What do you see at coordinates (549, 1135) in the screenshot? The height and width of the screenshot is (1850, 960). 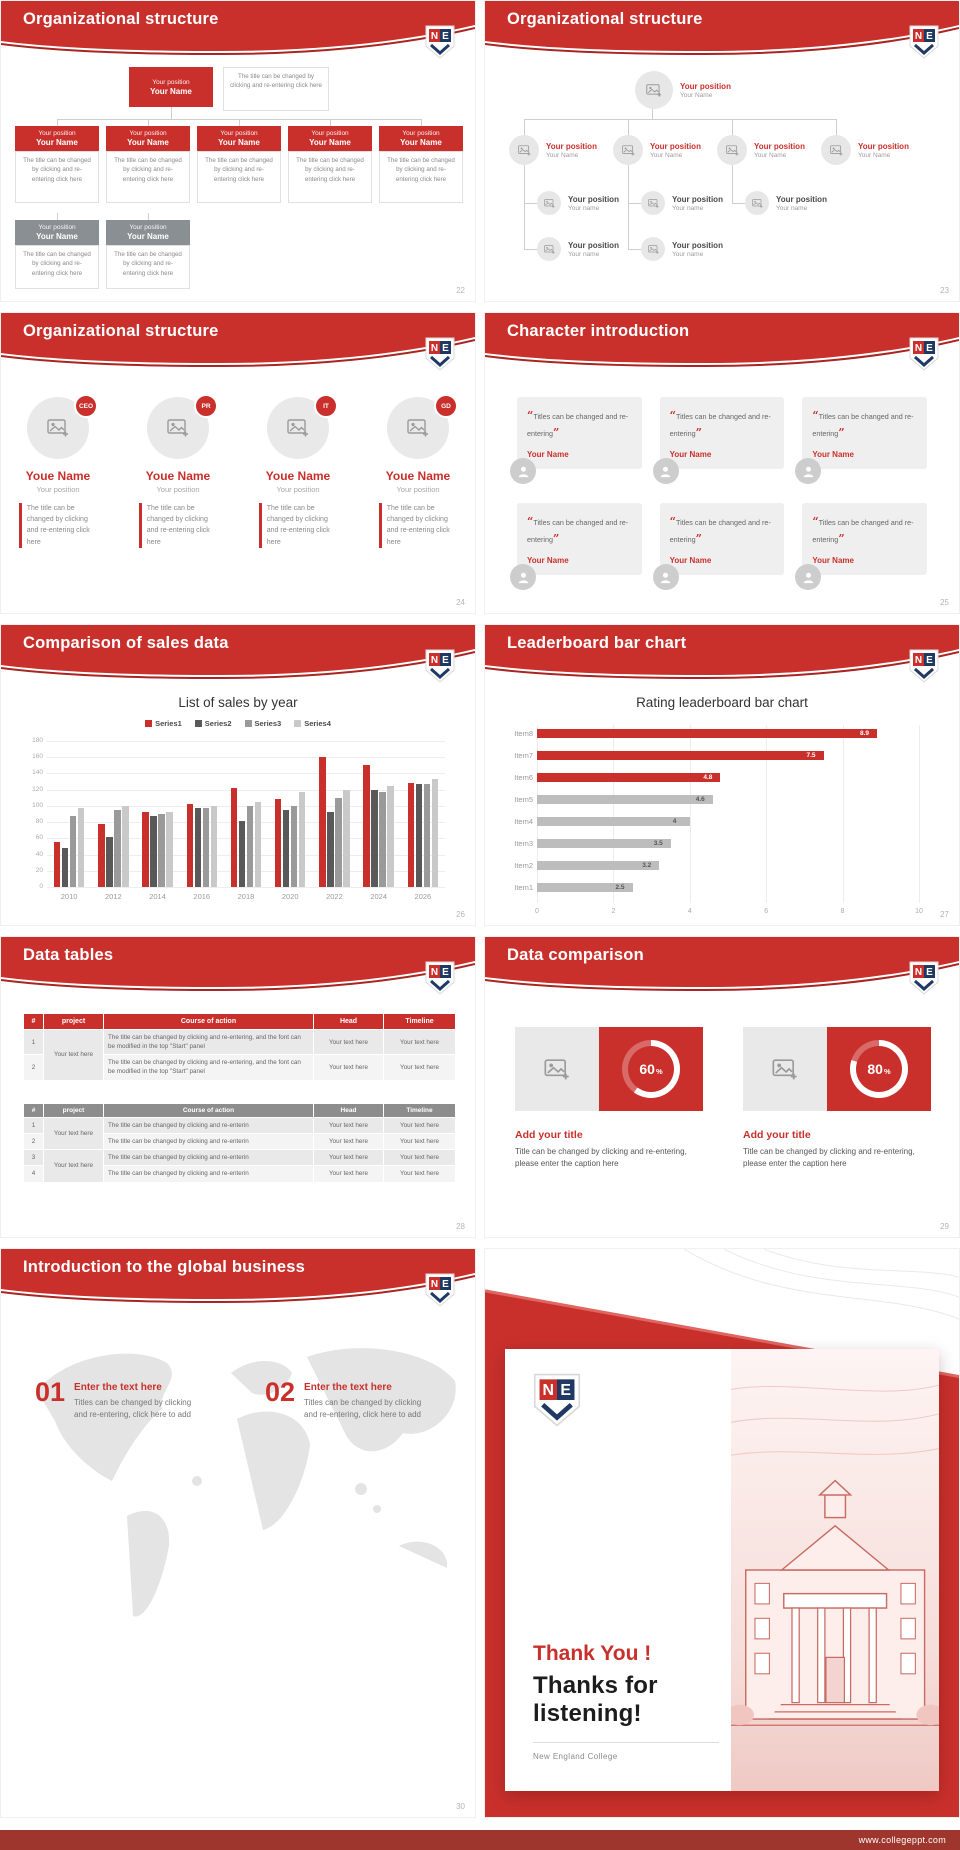 I see `panel-title: Add your title` at bounding box center [549, 1135].